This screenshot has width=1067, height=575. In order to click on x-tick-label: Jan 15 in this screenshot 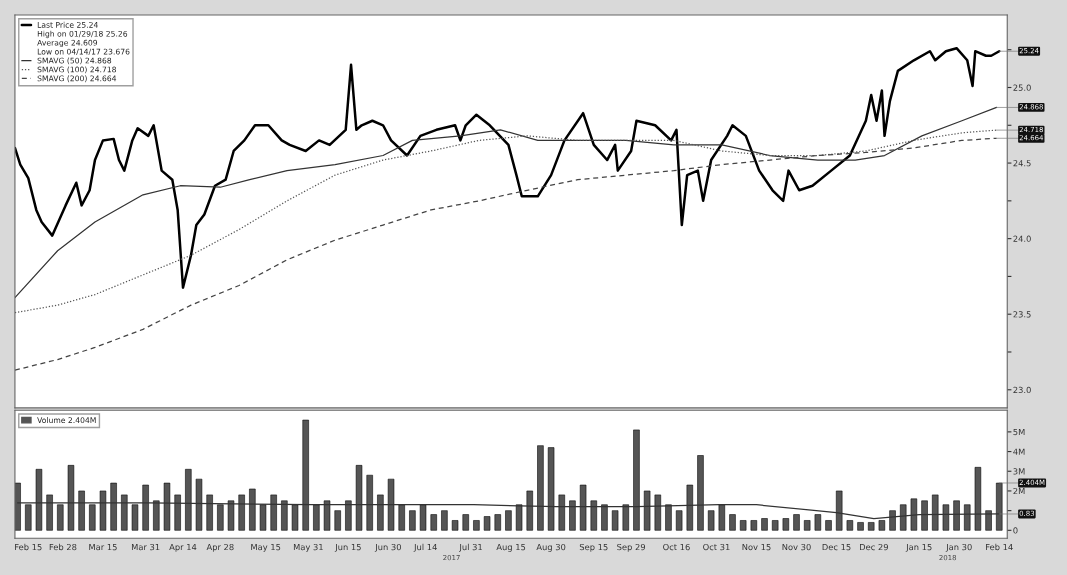, I will do `click(918, 548)`.